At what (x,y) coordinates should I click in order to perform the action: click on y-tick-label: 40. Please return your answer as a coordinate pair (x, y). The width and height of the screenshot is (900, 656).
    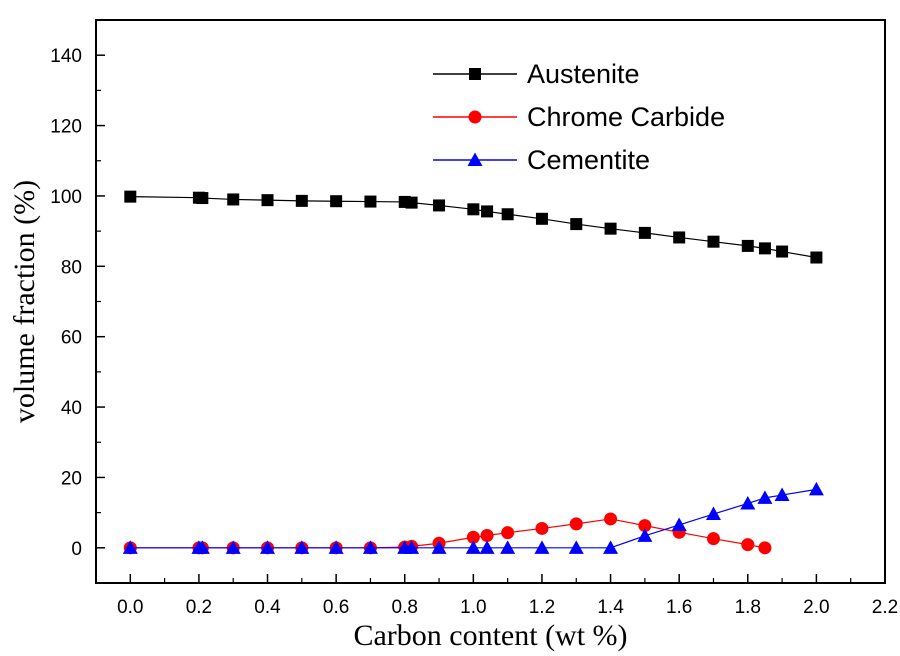
    Looking at the image, I should click on (71, 408).